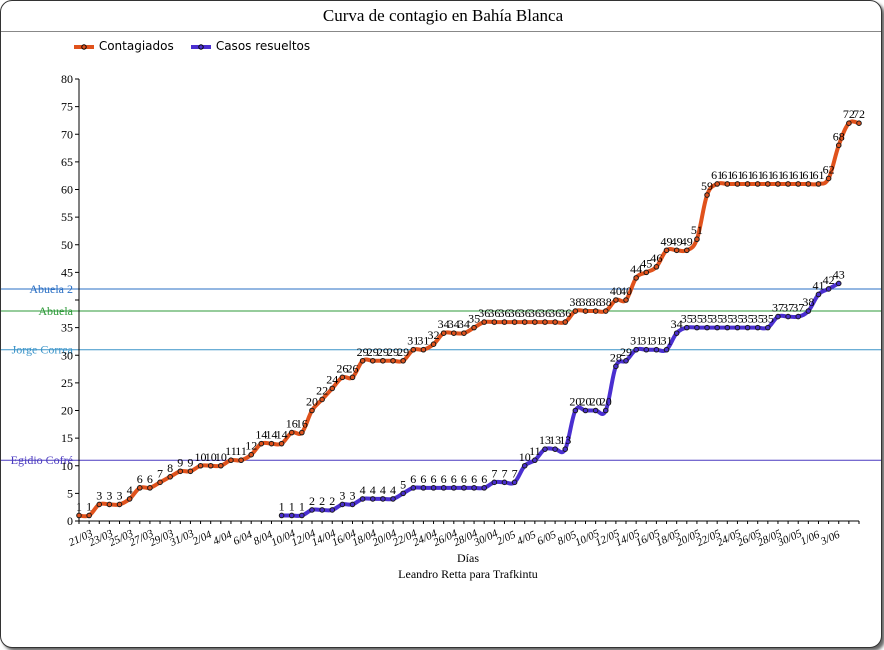  What do you see at coordinates (403, 484) in the screenshot?
I see `data-label-resueltos: 5` at bounding box center [403, 484].